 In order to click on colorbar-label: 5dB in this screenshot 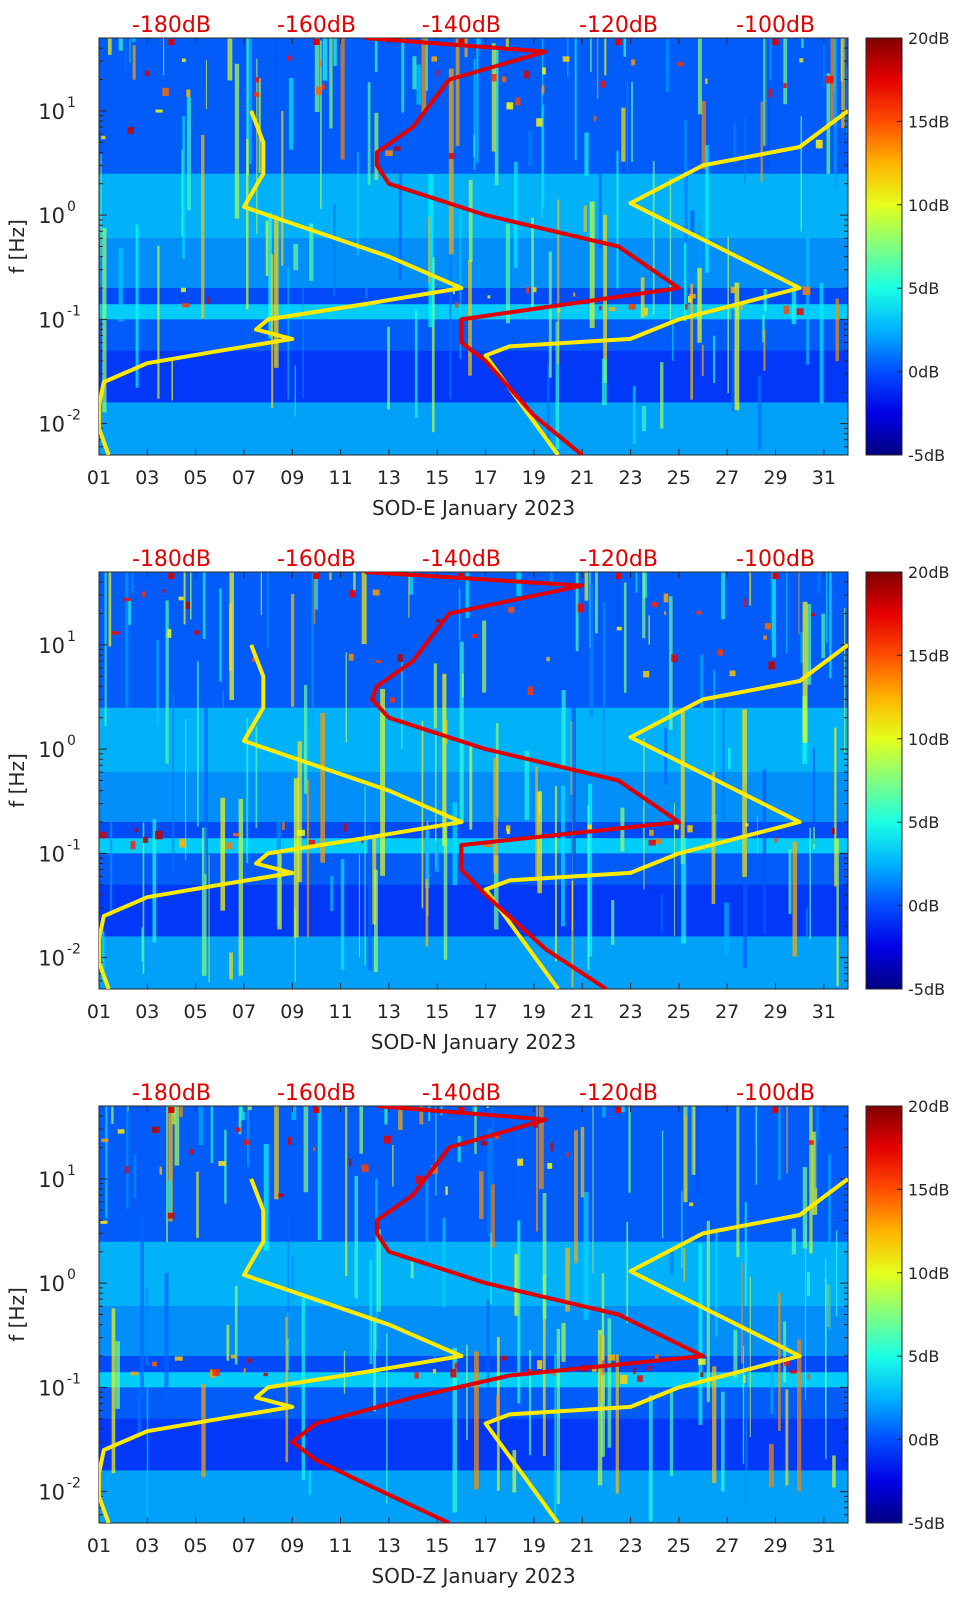, I will do `click(923, 1356)`.